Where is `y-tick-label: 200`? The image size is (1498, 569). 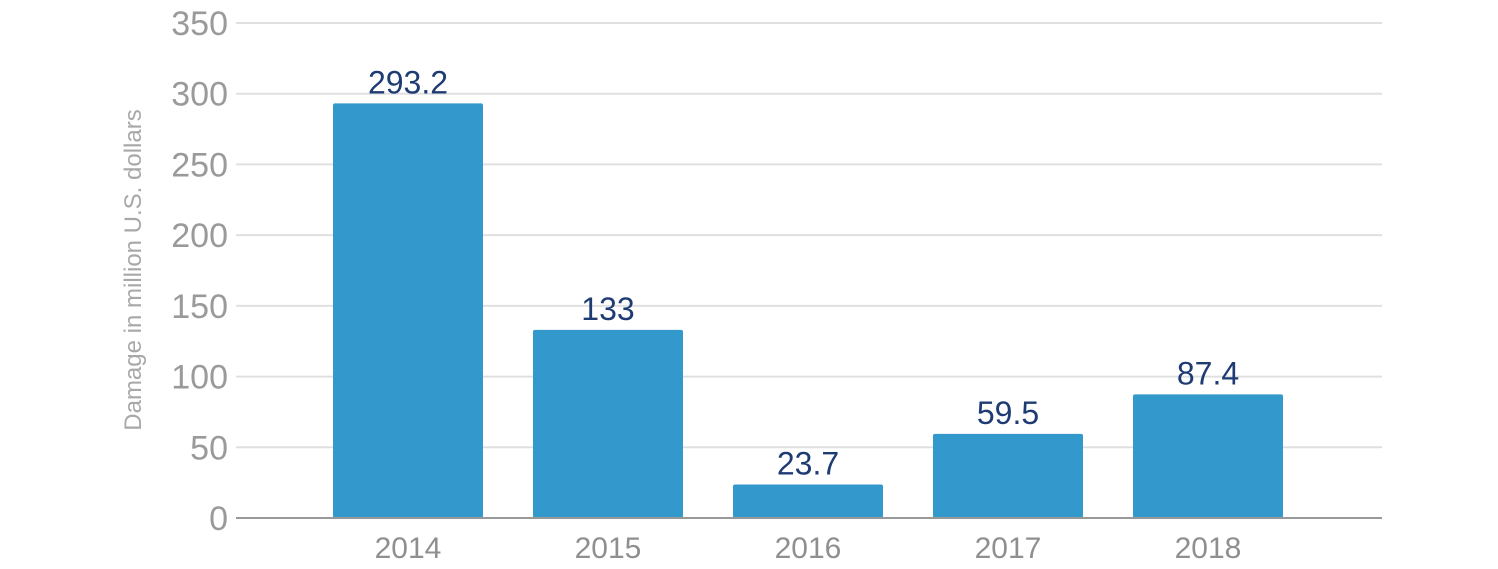 y-tick-label: 200 is located at coordinates (199, 236).